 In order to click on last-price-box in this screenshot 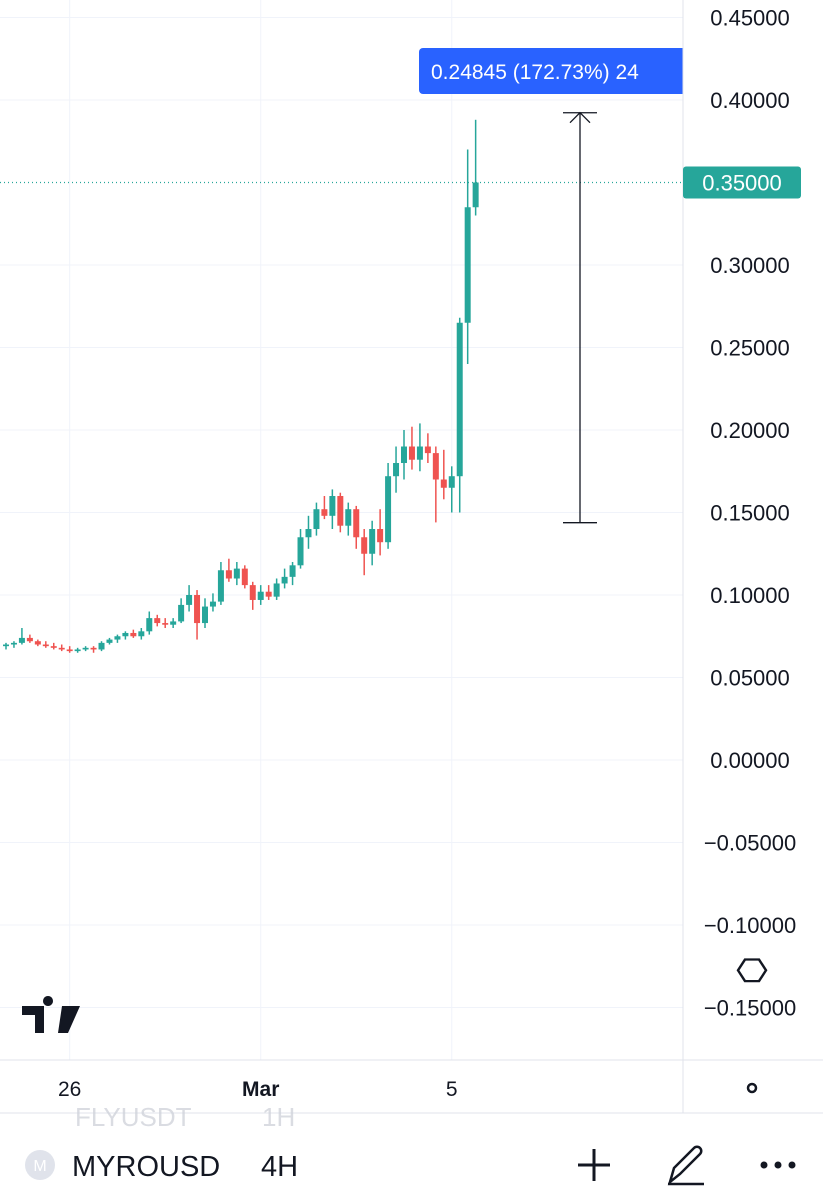, I will do `click(742, 182)`.